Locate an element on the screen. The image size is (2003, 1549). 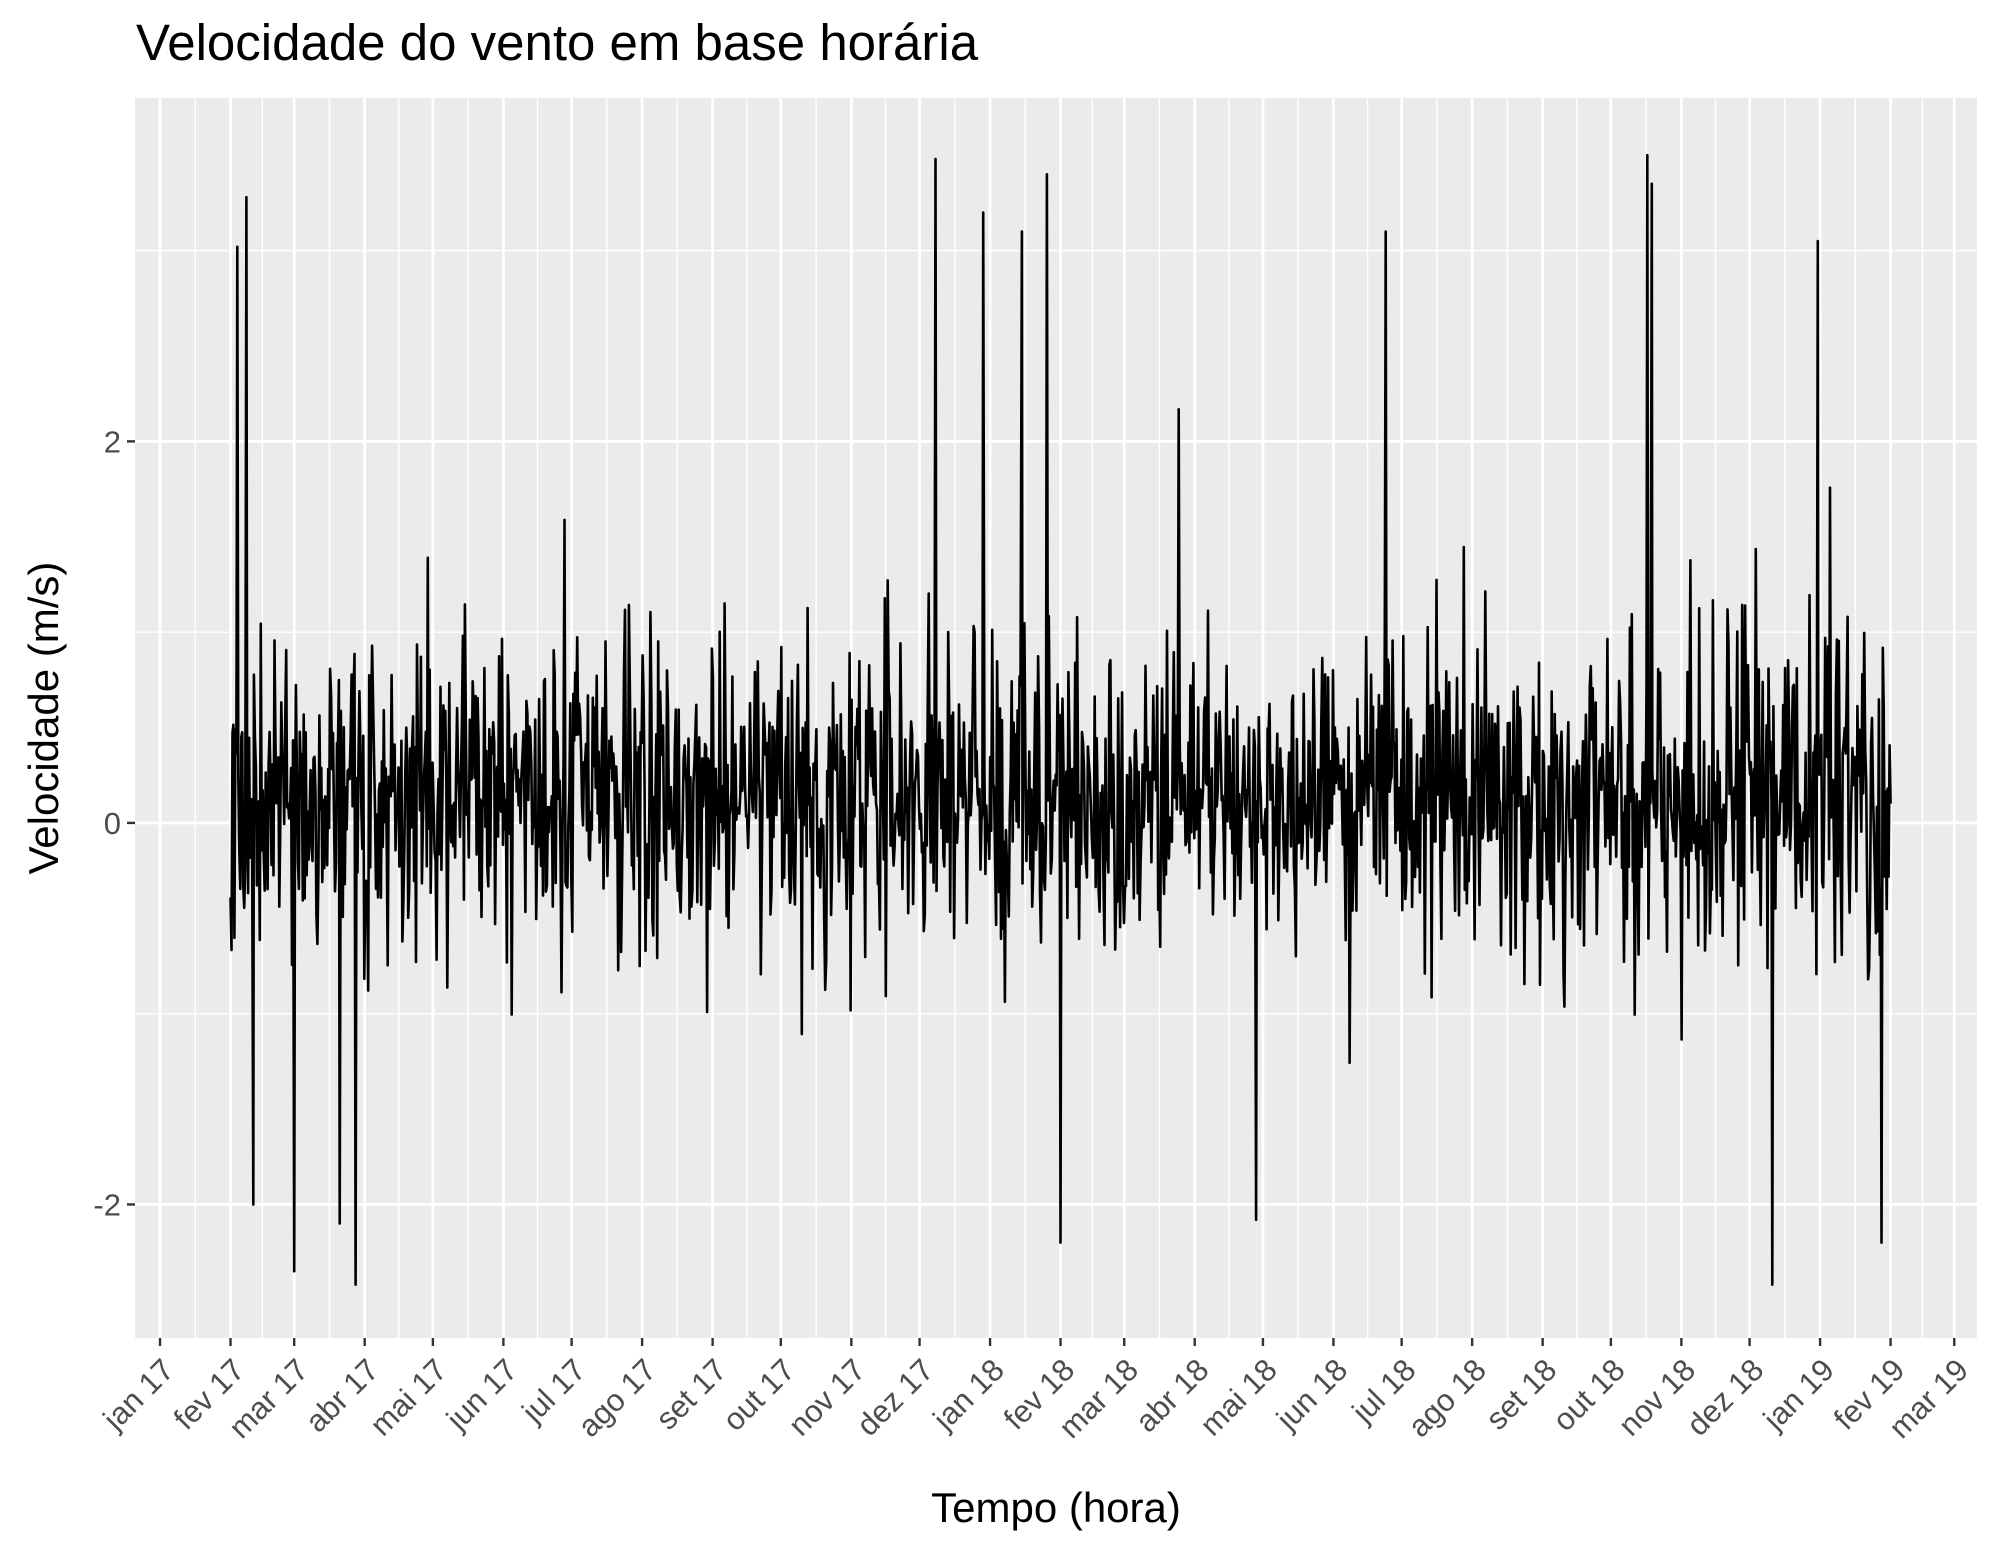
x-tick-label: jan 19 is located at coordinates (1798, 1394).